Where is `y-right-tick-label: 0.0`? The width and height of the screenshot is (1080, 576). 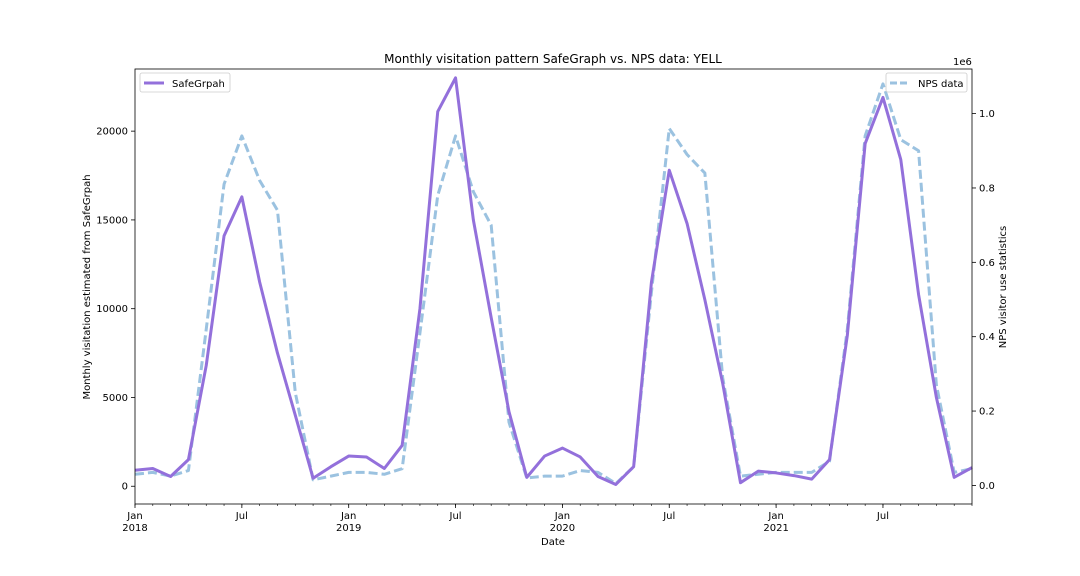 y-right-tick-label: 0.0 is located at coordinates (987, 486).